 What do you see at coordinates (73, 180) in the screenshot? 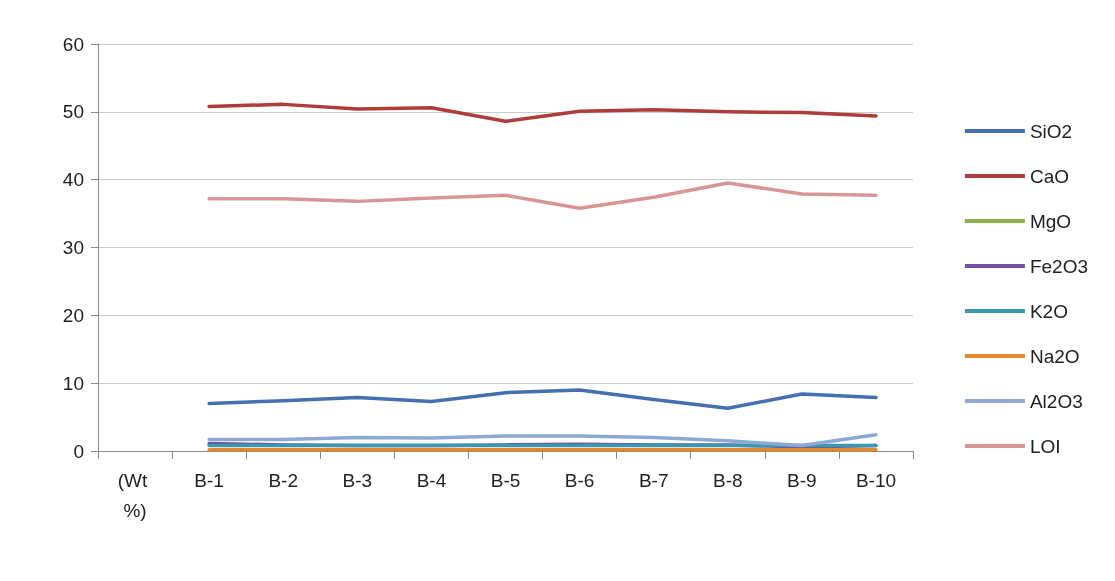
I see `y-tick-label: 40` at bounding box center [73, 180].